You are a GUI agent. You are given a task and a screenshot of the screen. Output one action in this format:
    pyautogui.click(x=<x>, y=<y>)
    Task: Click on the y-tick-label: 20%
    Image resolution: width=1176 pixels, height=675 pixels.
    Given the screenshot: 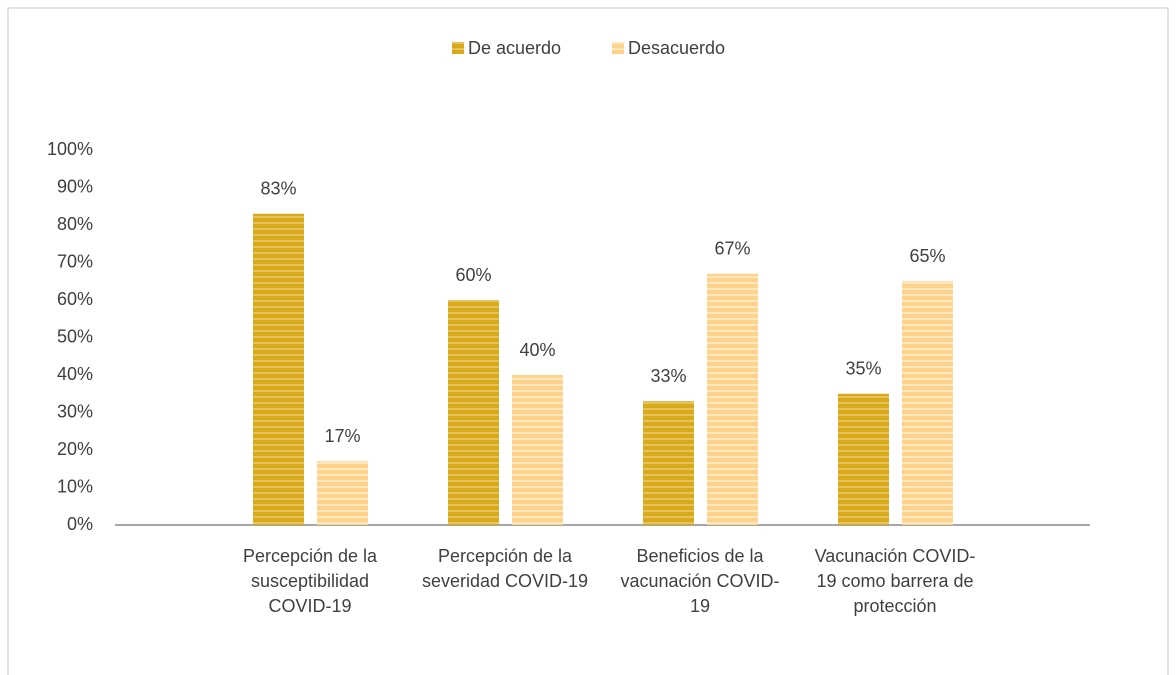 What is the action you would take?
    pyautogui.click(x=75, y=449)
    